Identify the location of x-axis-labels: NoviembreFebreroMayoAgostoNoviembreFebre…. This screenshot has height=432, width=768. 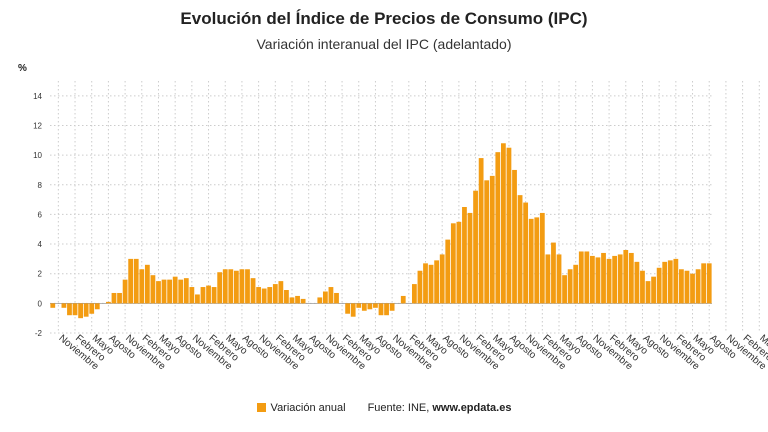
(412, 353).